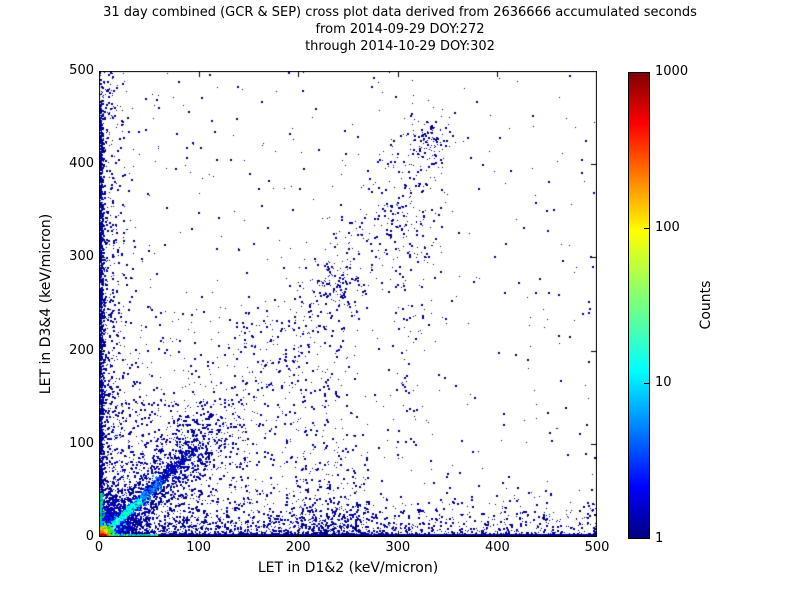 Image resolution: width=800 pixels, height=600 pixels. Describe the element at coordinates (398, 547) in the screenshot. I see `x-tick-label: 300` at that location.